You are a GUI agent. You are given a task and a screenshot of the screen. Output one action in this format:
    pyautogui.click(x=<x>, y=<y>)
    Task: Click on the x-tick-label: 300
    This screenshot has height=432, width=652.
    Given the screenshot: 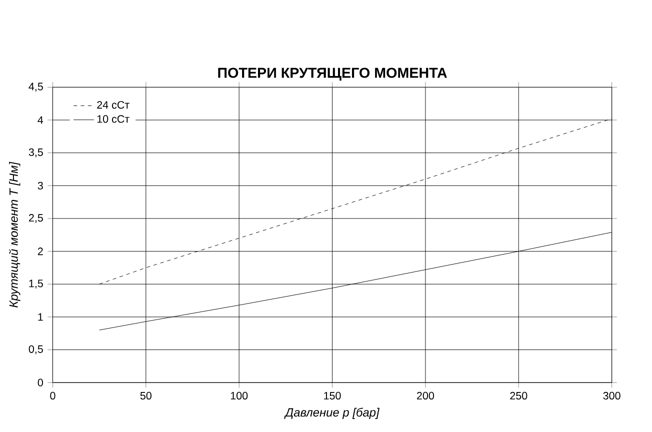 What is the action you would take?
    pyautogui.click(x=611, y=396)
    